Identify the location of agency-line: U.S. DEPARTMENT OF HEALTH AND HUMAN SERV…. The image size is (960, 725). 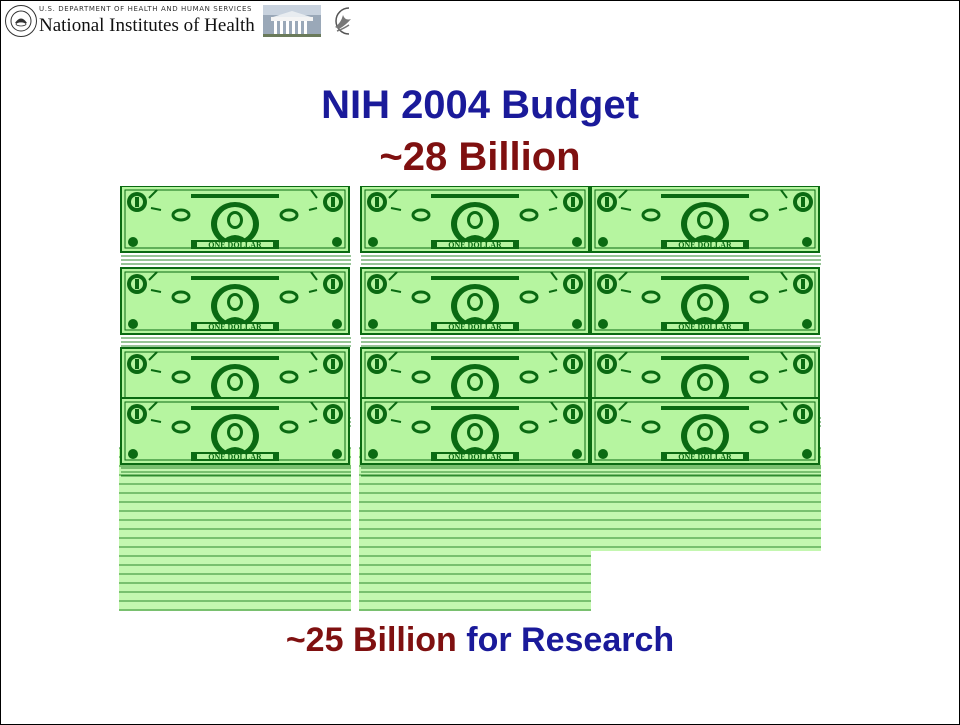
(146, 9).